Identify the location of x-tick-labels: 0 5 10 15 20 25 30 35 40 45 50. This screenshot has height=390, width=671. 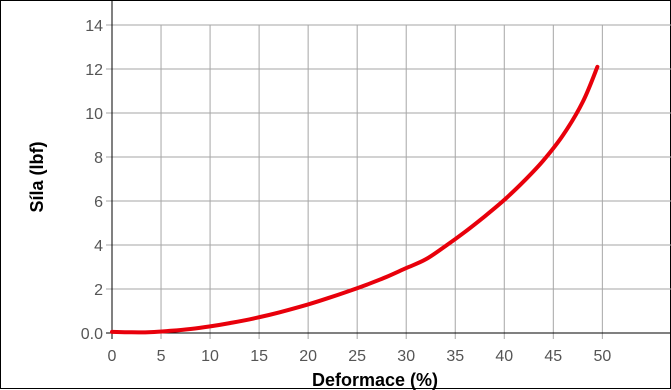
(360, 356).